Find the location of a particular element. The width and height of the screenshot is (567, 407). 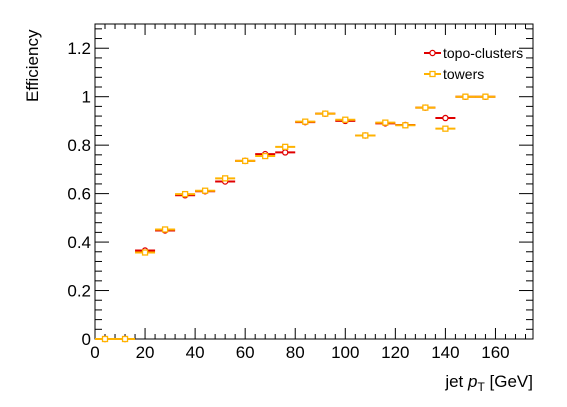

legend: topo-clusters towers is located at coordinates (473, 63).